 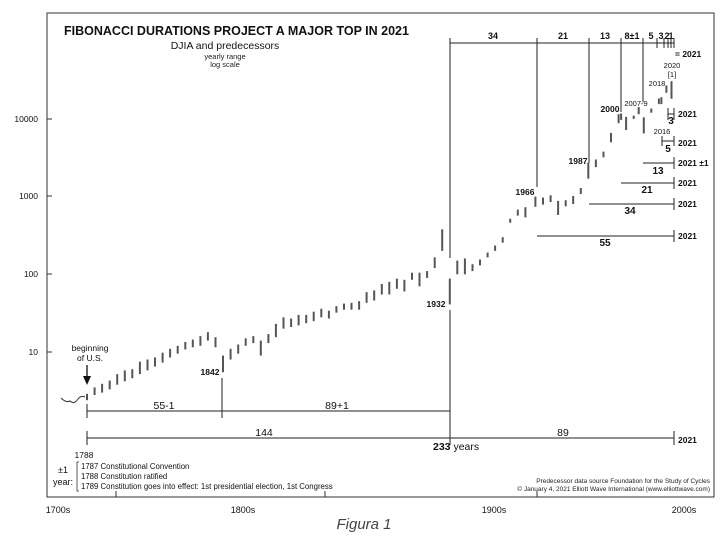 I want to click on right-span-13-end: 2021 ±1, so click(x=693, y=163).